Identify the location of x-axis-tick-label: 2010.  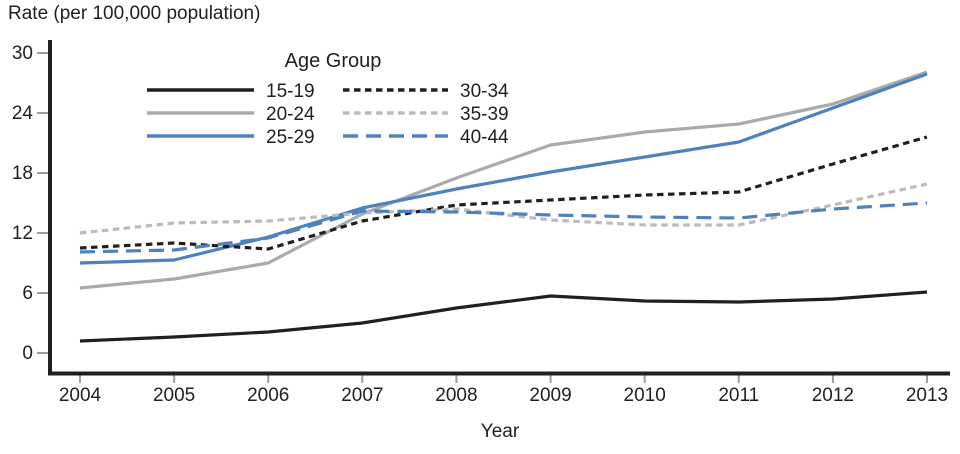
(645, 395).